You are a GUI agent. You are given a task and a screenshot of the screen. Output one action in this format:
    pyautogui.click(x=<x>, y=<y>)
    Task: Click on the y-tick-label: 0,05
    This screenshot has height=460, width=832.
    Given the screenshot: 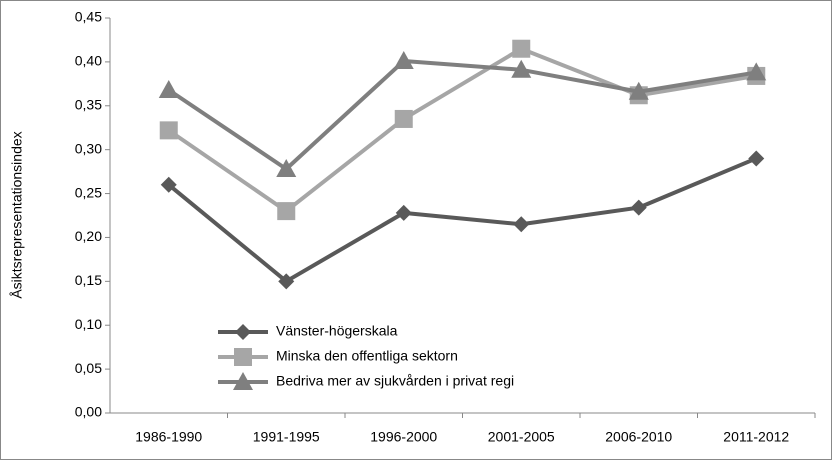 What is the action you would take?
    pyautogui.click(x=88, y=368)
    